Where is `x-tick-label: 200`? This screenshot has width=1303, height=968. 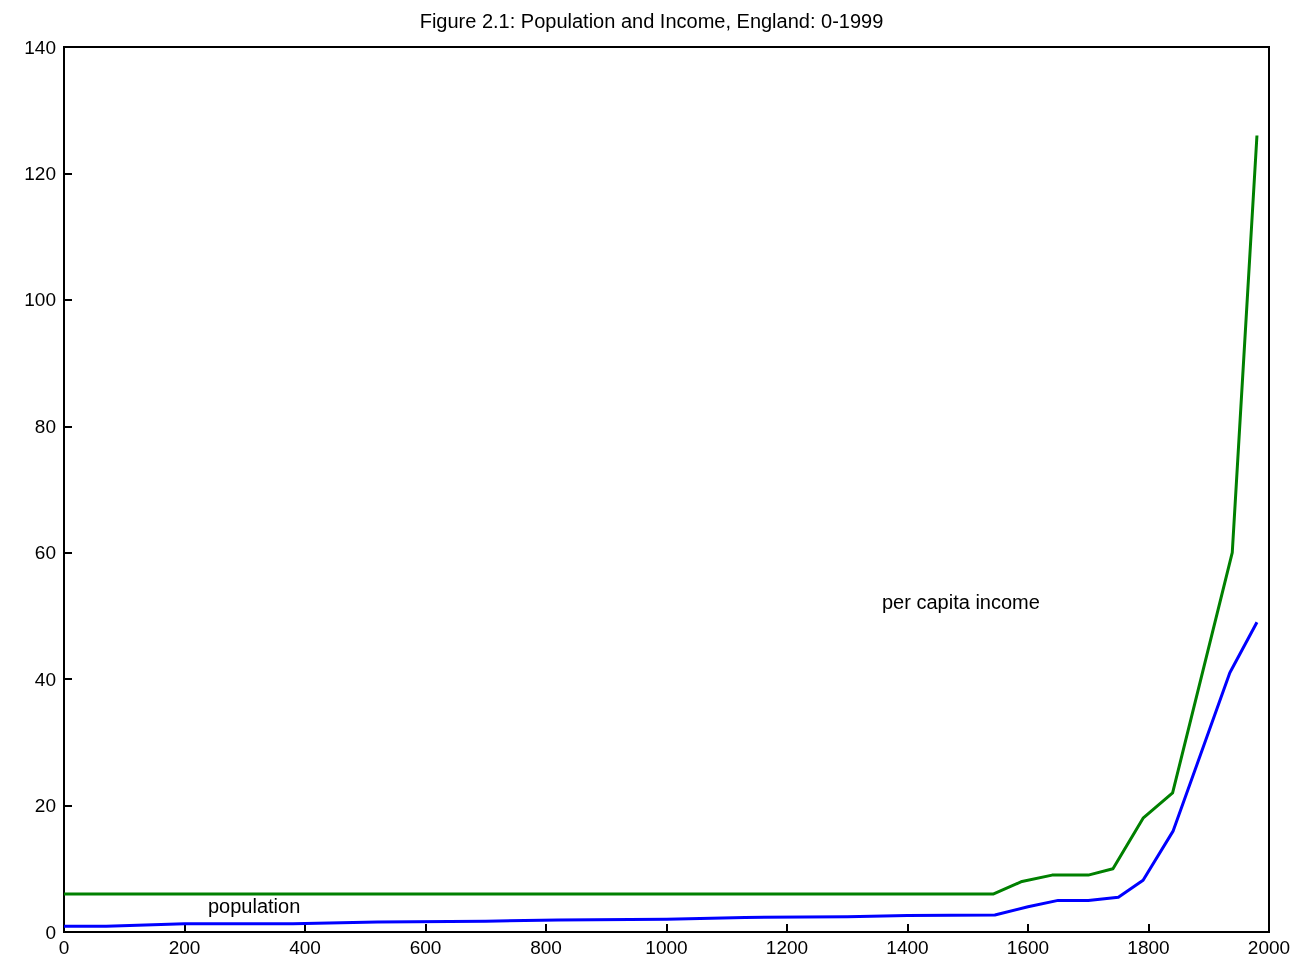
x-tick-label: 200 is located at coordinates (184, 947).